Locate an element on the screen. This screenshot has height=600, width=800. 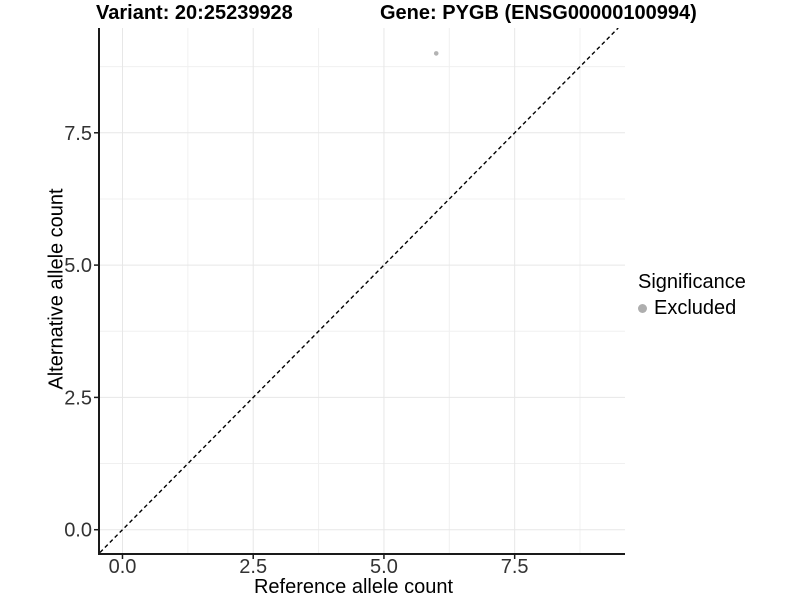
y-tick-label: 0.0 is located at coordinates (78, 531).